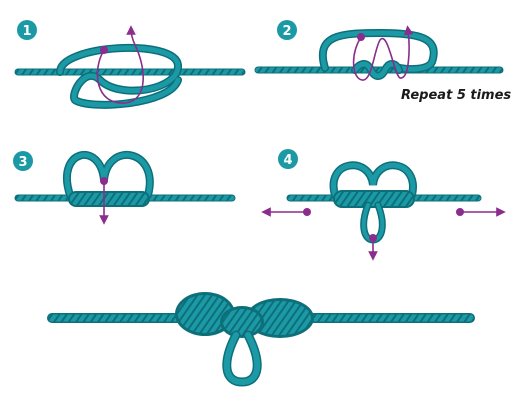 This screenshot has width=522, height=404. Describe the element at coordinates (125, 178) in the screenshot. I see `step-3-rope` at that location.